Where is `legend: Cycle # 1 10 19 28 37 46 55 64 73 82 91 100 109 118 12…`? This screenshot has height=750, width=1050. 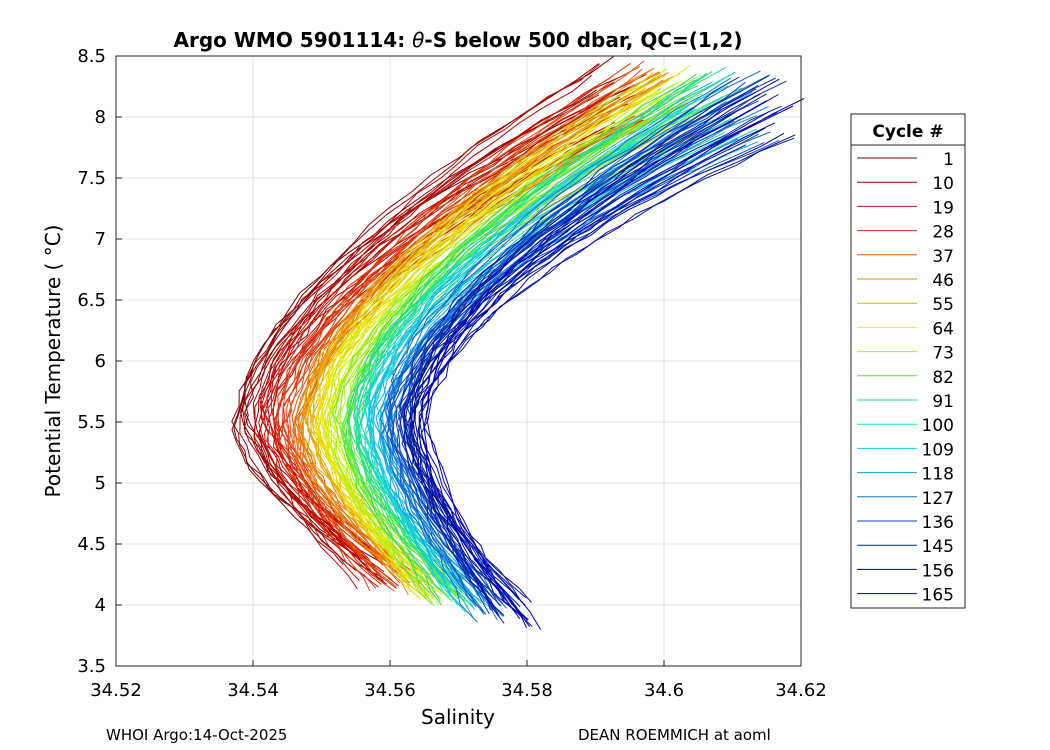 legend: Cycle # 1 10 19 28 37 46 55 64 73 82 91 100 109 118 12… is located at coordinates (908, 361).